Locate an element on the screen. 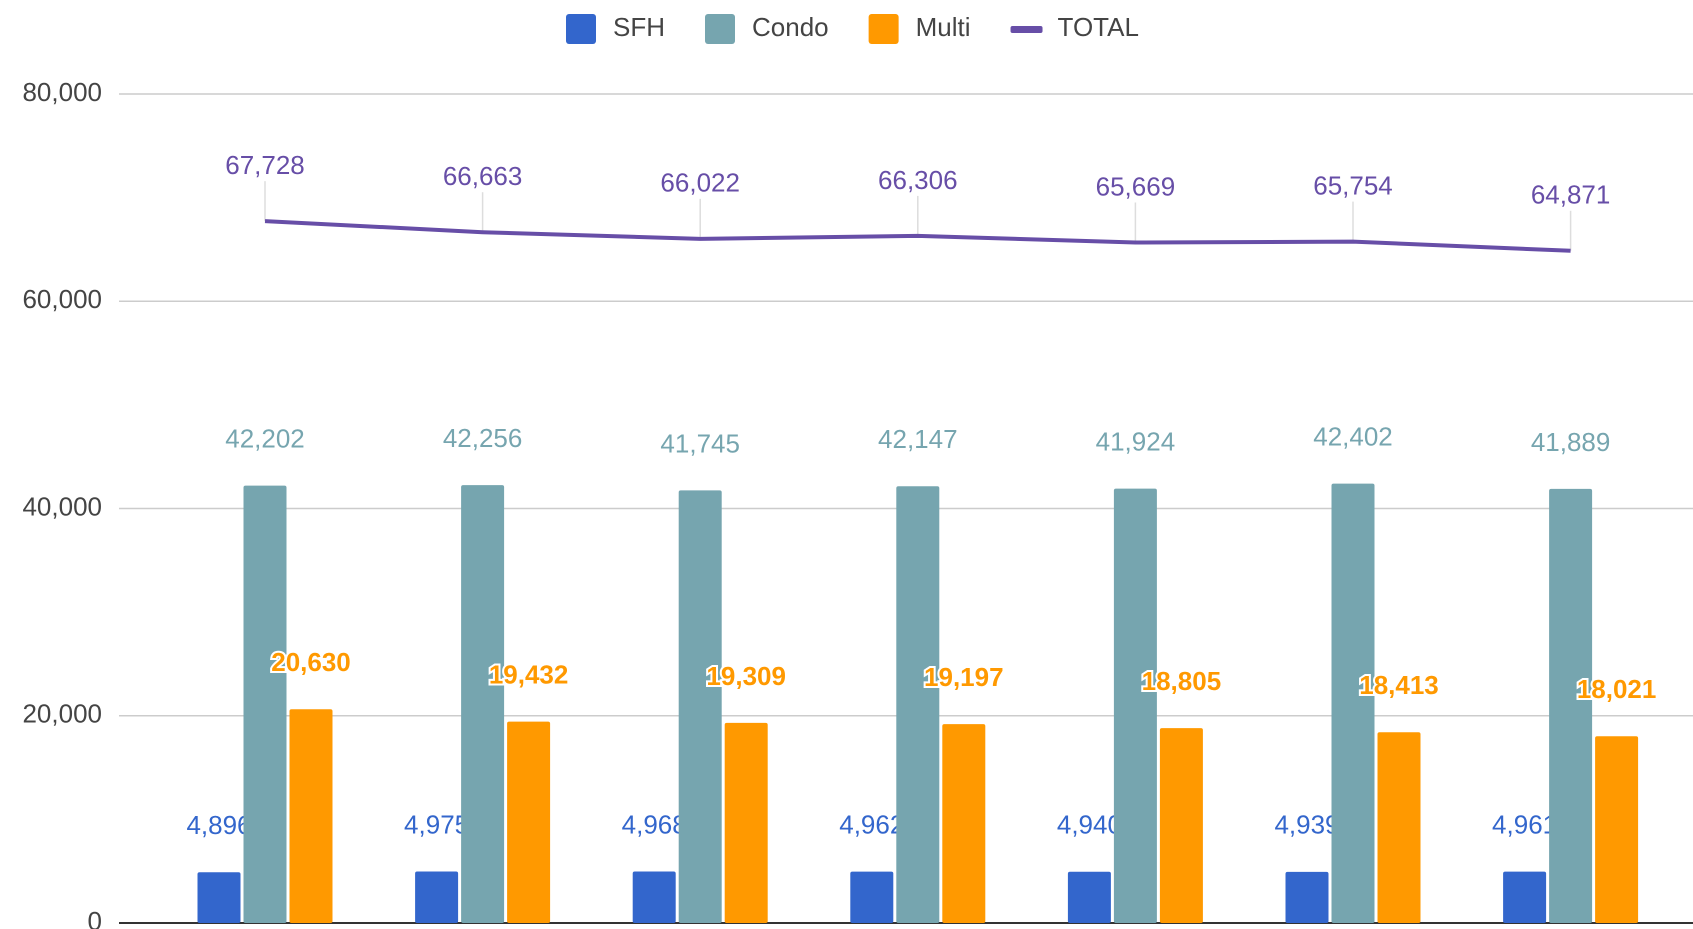  data-label: 66,306 is located at coordinates (918, 180).